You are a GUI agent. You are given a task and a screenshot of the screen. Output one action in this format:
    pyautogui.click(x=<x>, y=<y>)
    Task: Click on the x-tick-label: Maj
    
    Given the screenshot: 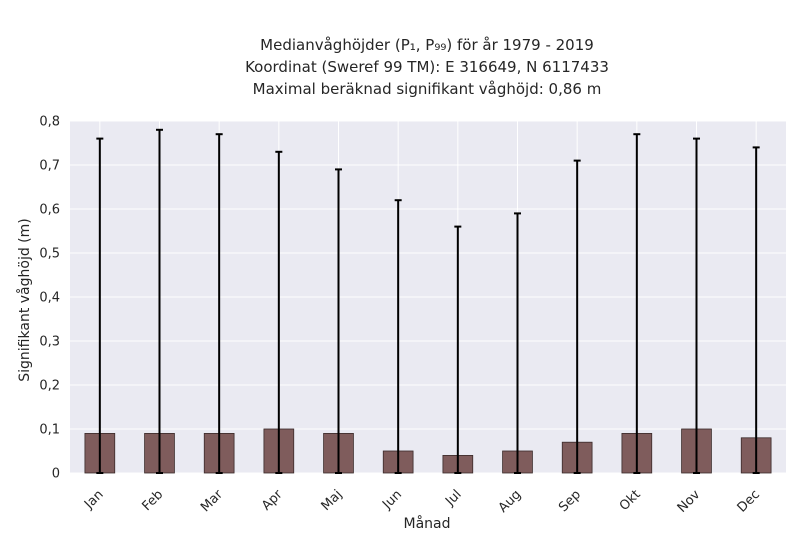 What is the action you would take?
    pyautogui.click(x=332, y=500)
    